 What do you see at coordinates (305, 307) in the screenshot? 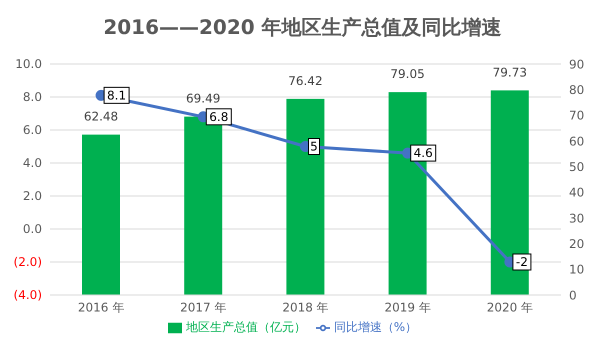
I see `x-tick-label: 2018 年` at bounding box center [305, 307].